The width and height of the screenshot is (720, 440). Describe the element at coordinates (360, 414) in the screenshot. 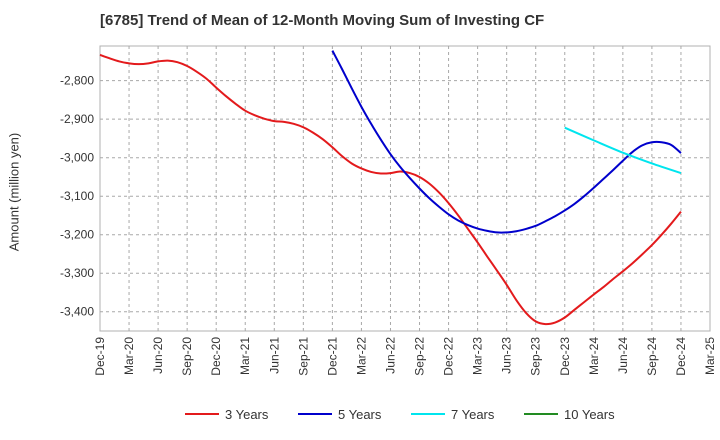

I see `legend-label: 5 Years` at that location.